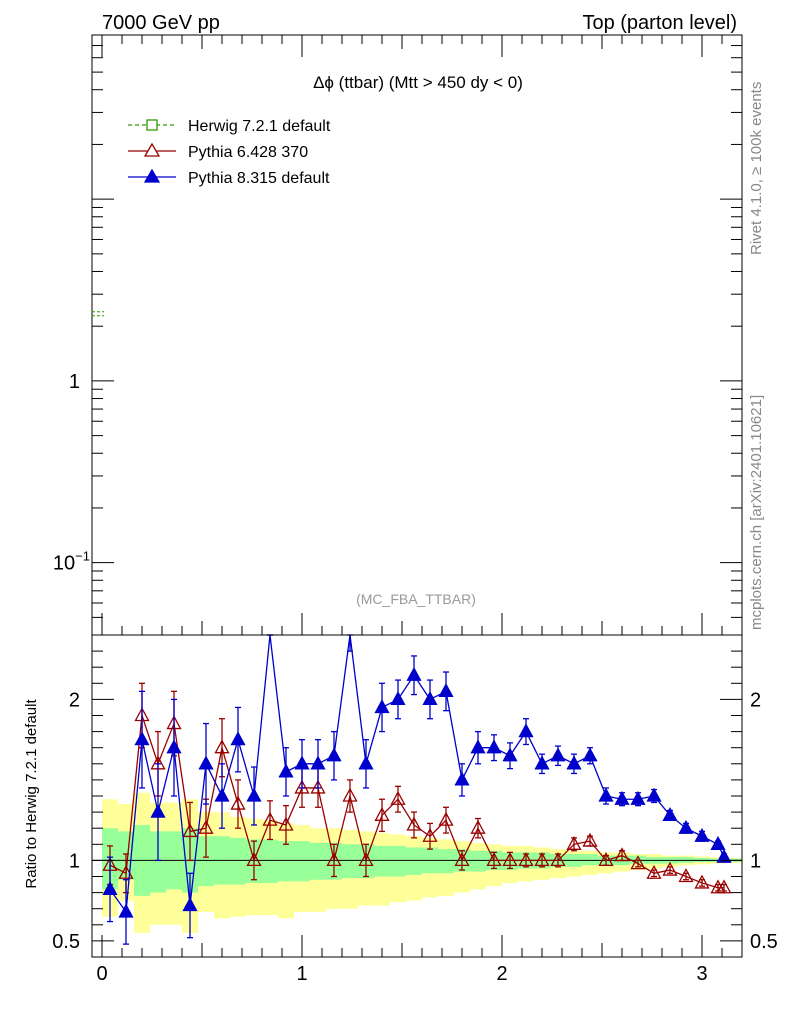 The image size is (786, 1024). I want to click on header-right-title: Top (parton level), so click(659, 23).